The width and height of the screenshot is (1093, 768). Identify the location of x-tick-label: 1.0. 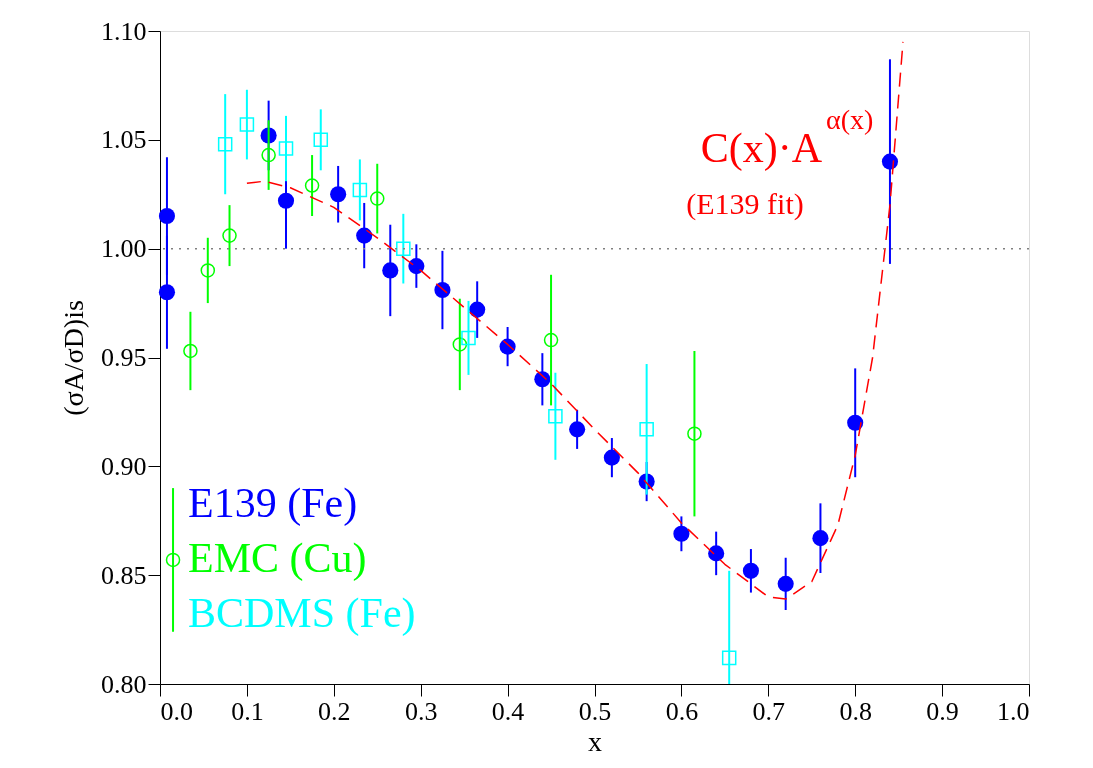
(1013, 711).